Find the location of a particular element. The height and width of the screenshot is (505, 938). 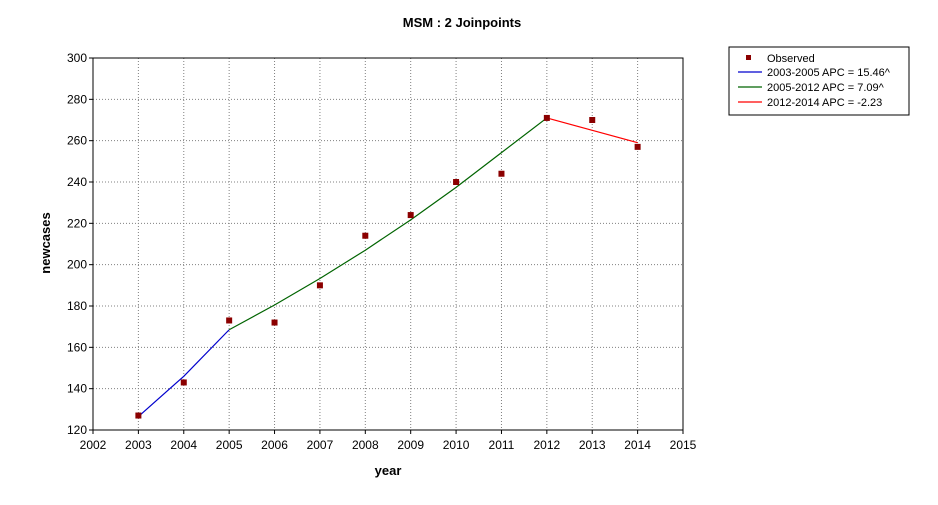

x-tick-label: 2013 is located at coordinates (592, 445).